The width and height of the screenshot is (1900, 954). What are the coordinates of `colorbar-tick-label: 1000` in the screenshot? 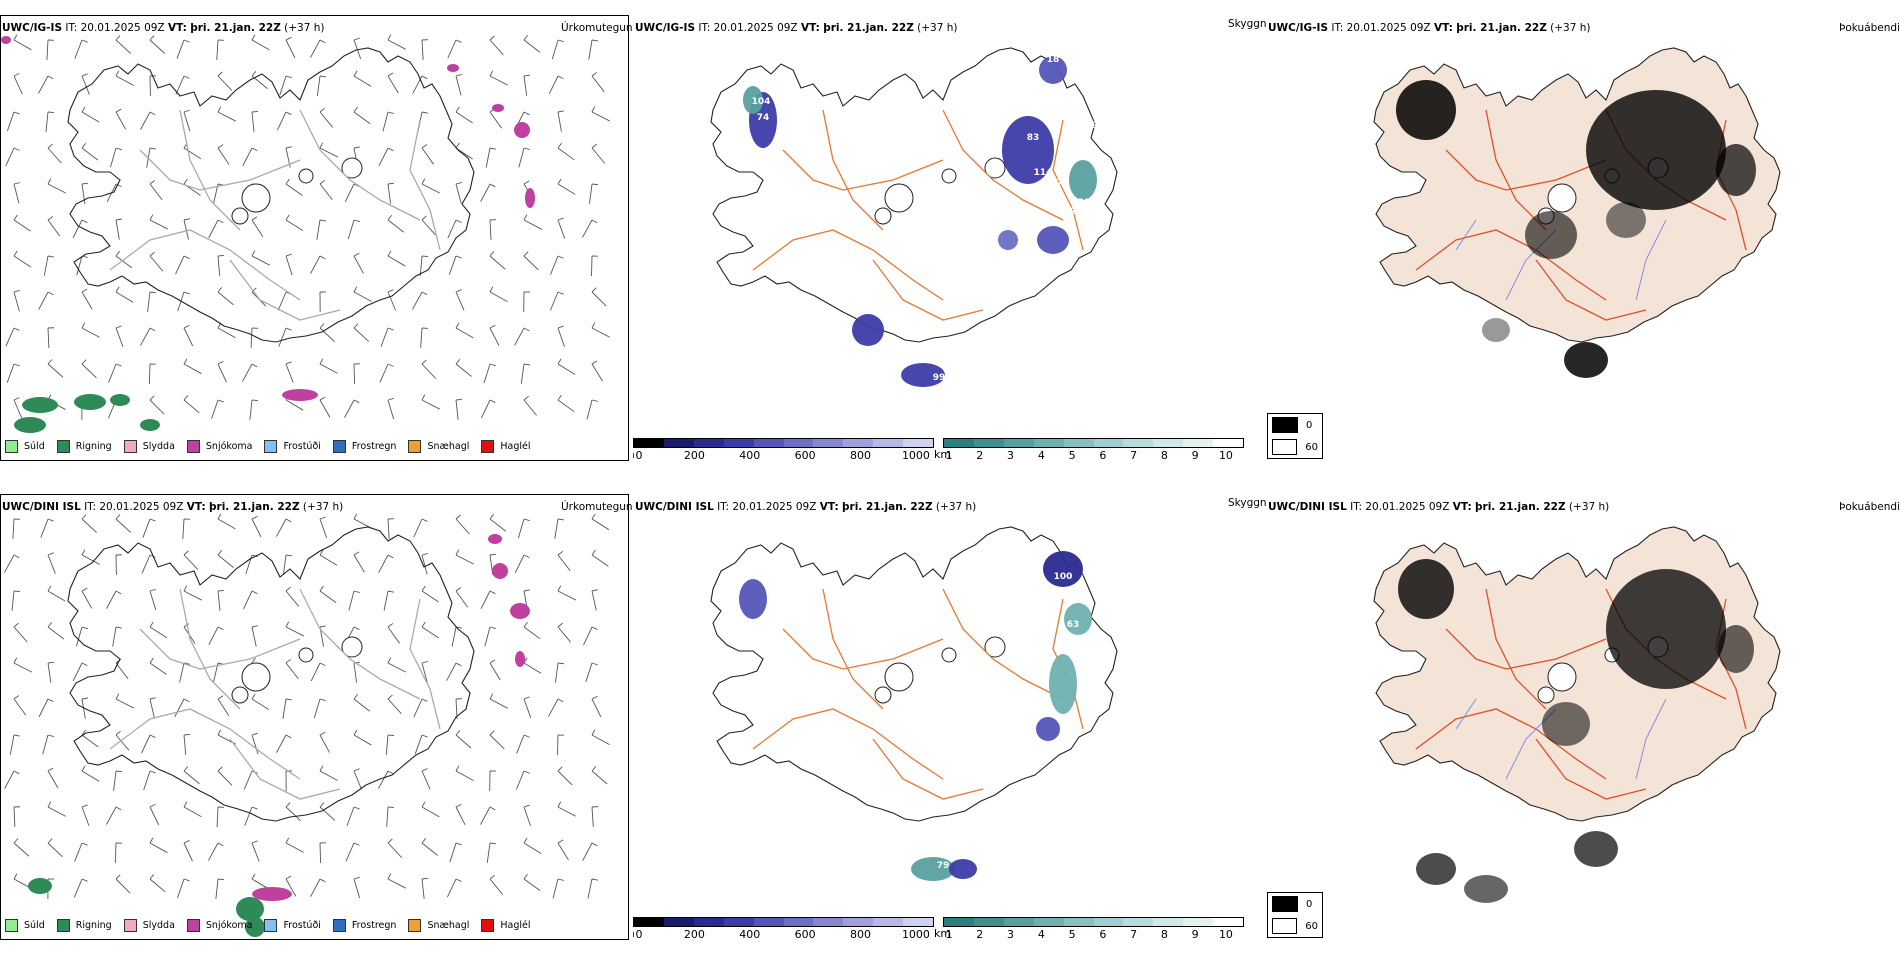 It's located at (916, 934).